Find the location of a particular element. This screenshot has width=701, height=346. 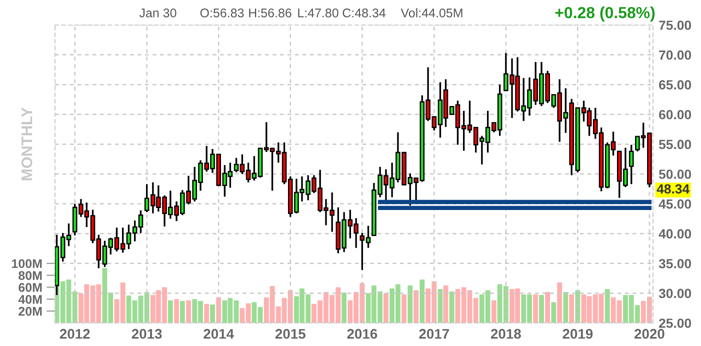

x-tick-label: 2014 is located at coordinates (219, 333).